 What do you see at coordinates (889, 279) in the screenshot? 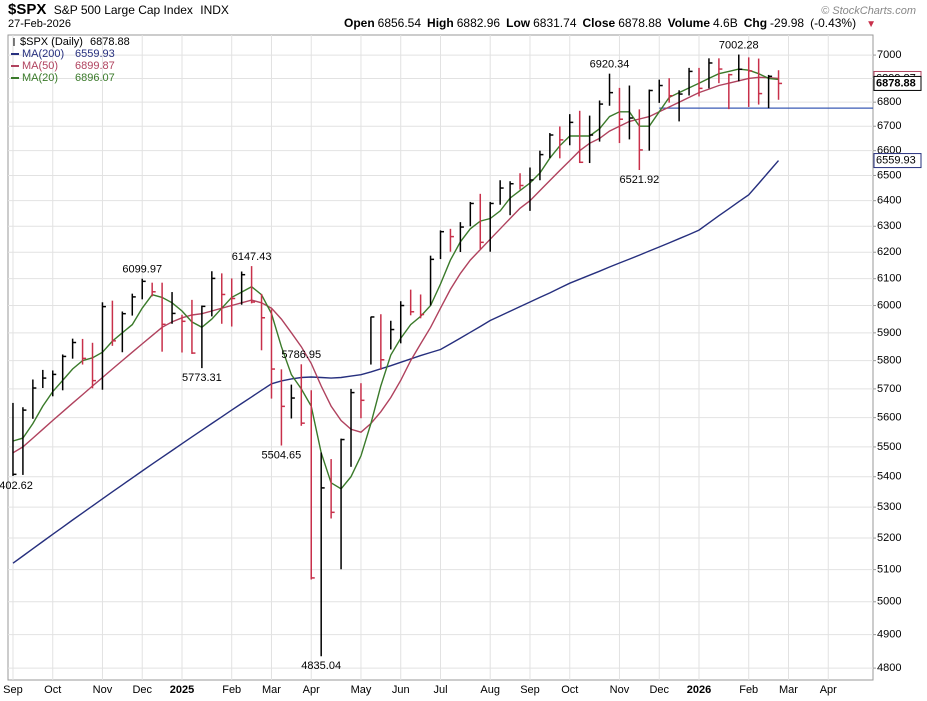
I see `y-tick-label: 6100` at bounding box center [889, 279].